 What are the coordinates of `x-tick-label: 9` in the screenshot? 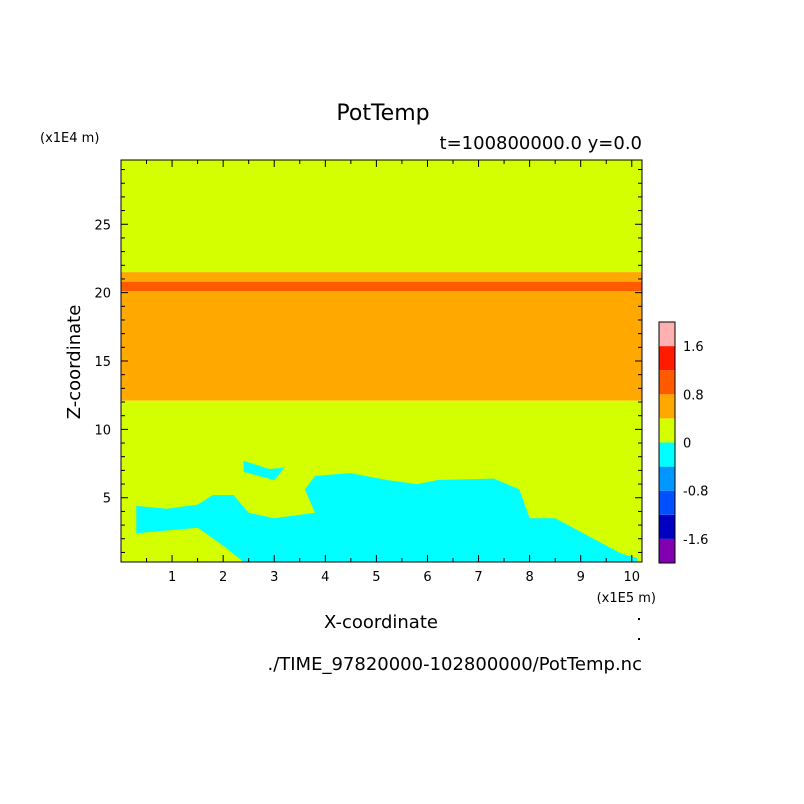 It's located at (581, 577).